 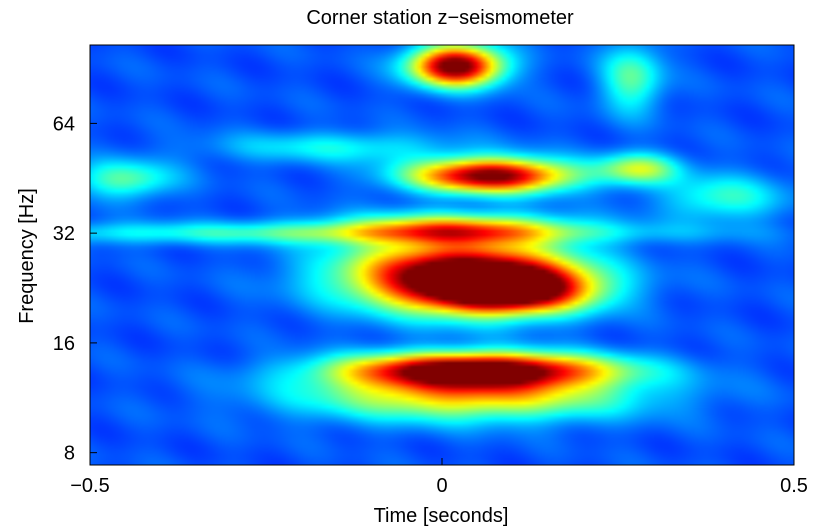 What do you see at coordinates (27, 256) in the screenshot?
I see `y-axis-label: Frequency [Hz]` at bounding box center [27, 256].